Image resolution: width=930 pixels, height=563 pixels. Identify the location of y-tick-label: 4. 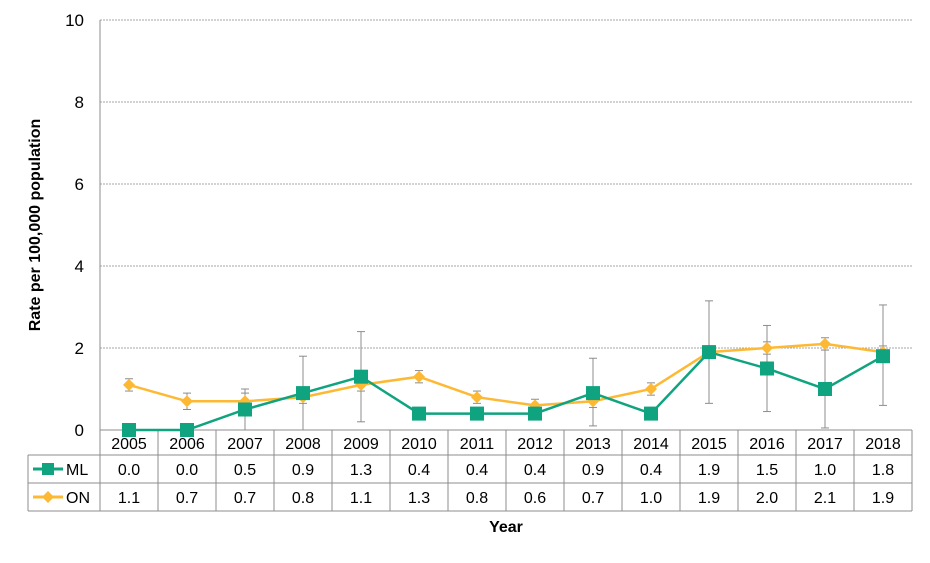
(79, 266).